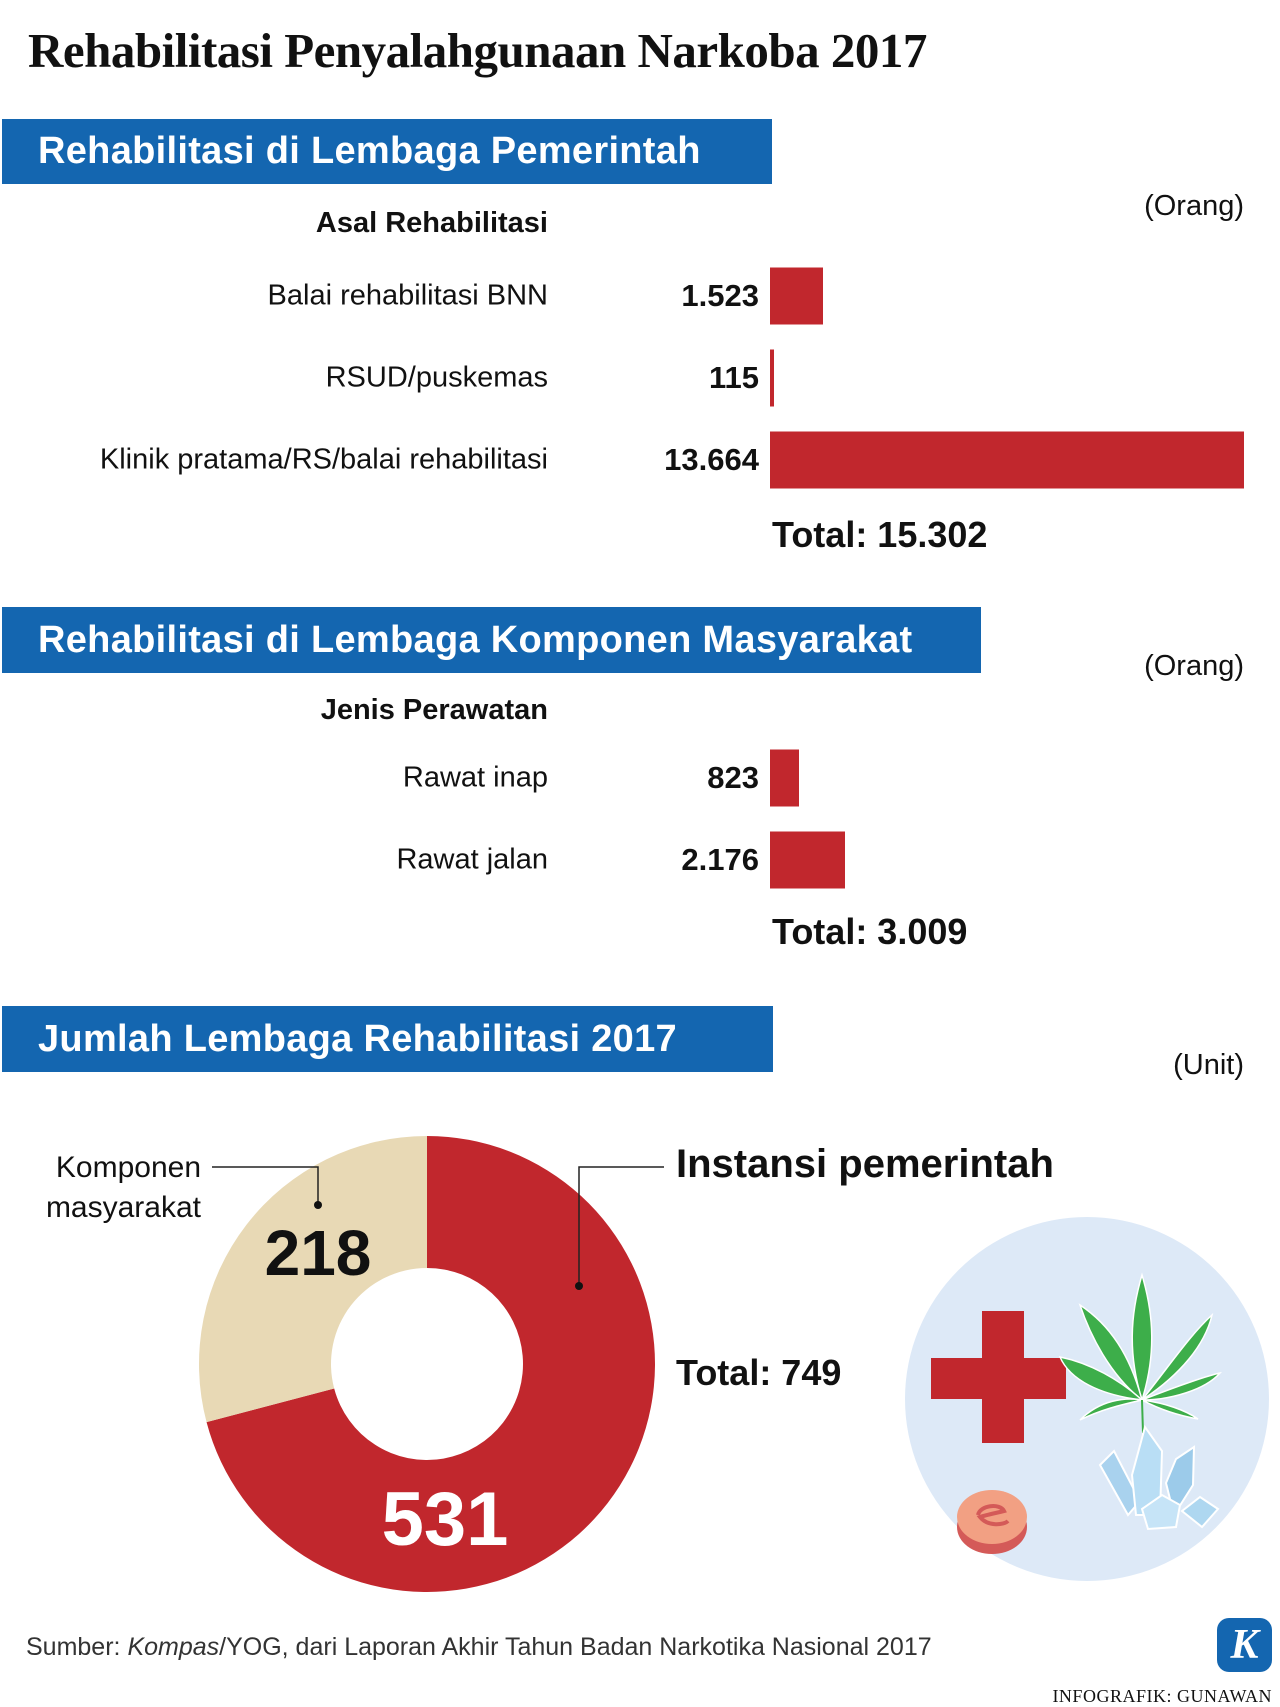 The image size is (1280, 1707). I want to click on unit-label: (Unit), so click(1208, 1065).